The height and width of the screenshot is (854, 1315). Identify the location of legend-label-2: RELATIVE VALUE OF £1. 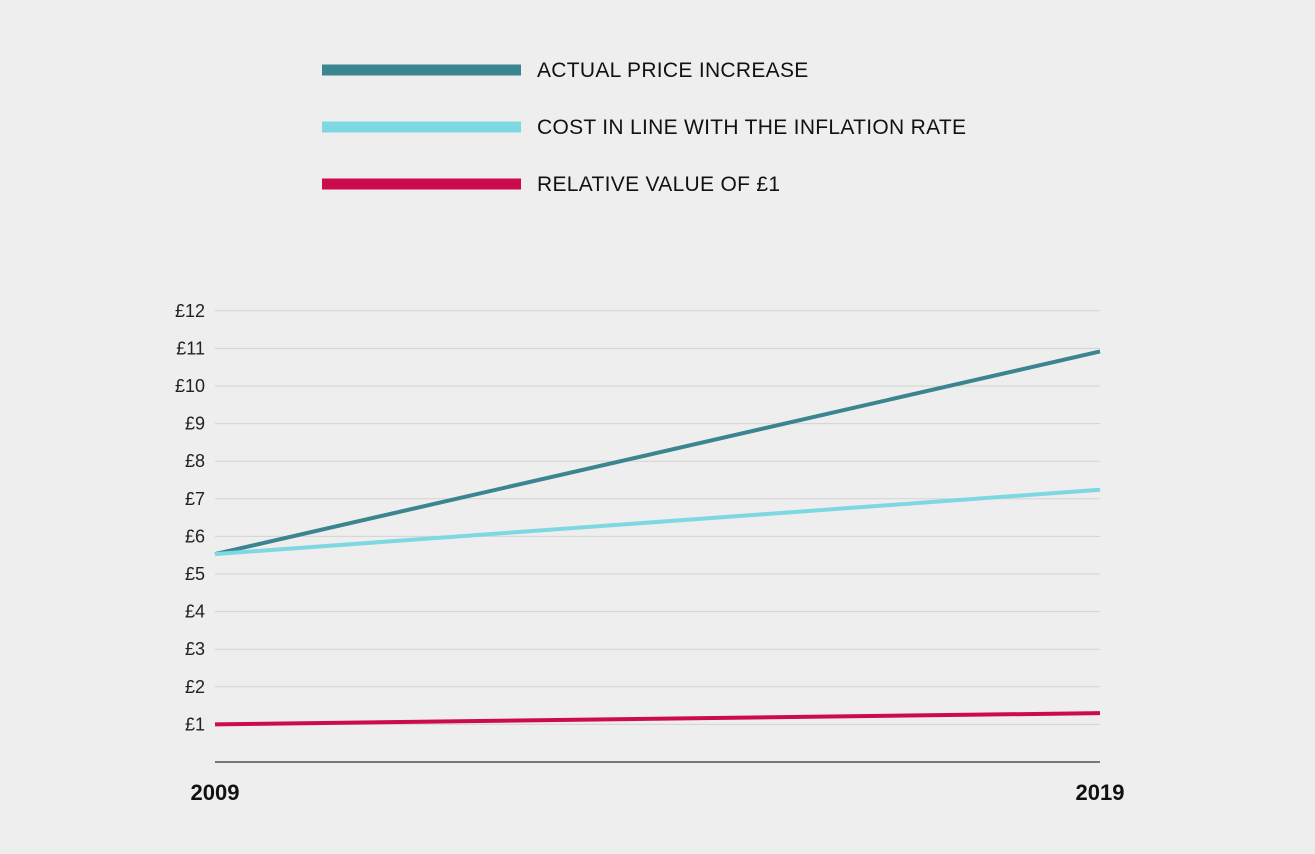
(658, 184).